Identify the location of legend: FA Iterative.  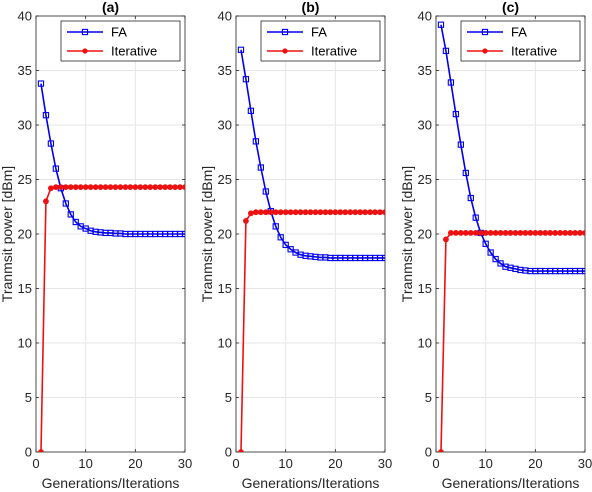
(320, 41).